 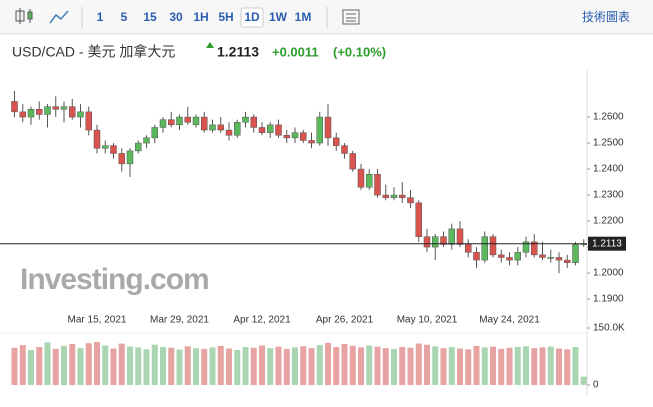 I want to click on volume-tick-label: 0, so click(x=596, y=385).